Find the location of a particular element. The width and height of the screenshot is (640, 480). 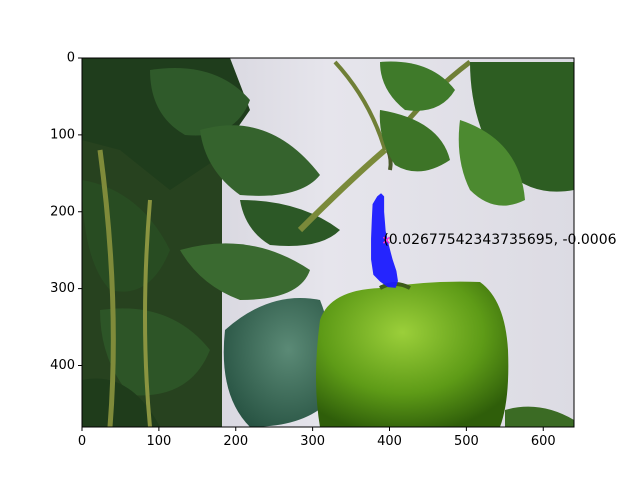

x-axis-ticks: 0 100 200 300 400 500 600 is located at coordinates (317, 438).